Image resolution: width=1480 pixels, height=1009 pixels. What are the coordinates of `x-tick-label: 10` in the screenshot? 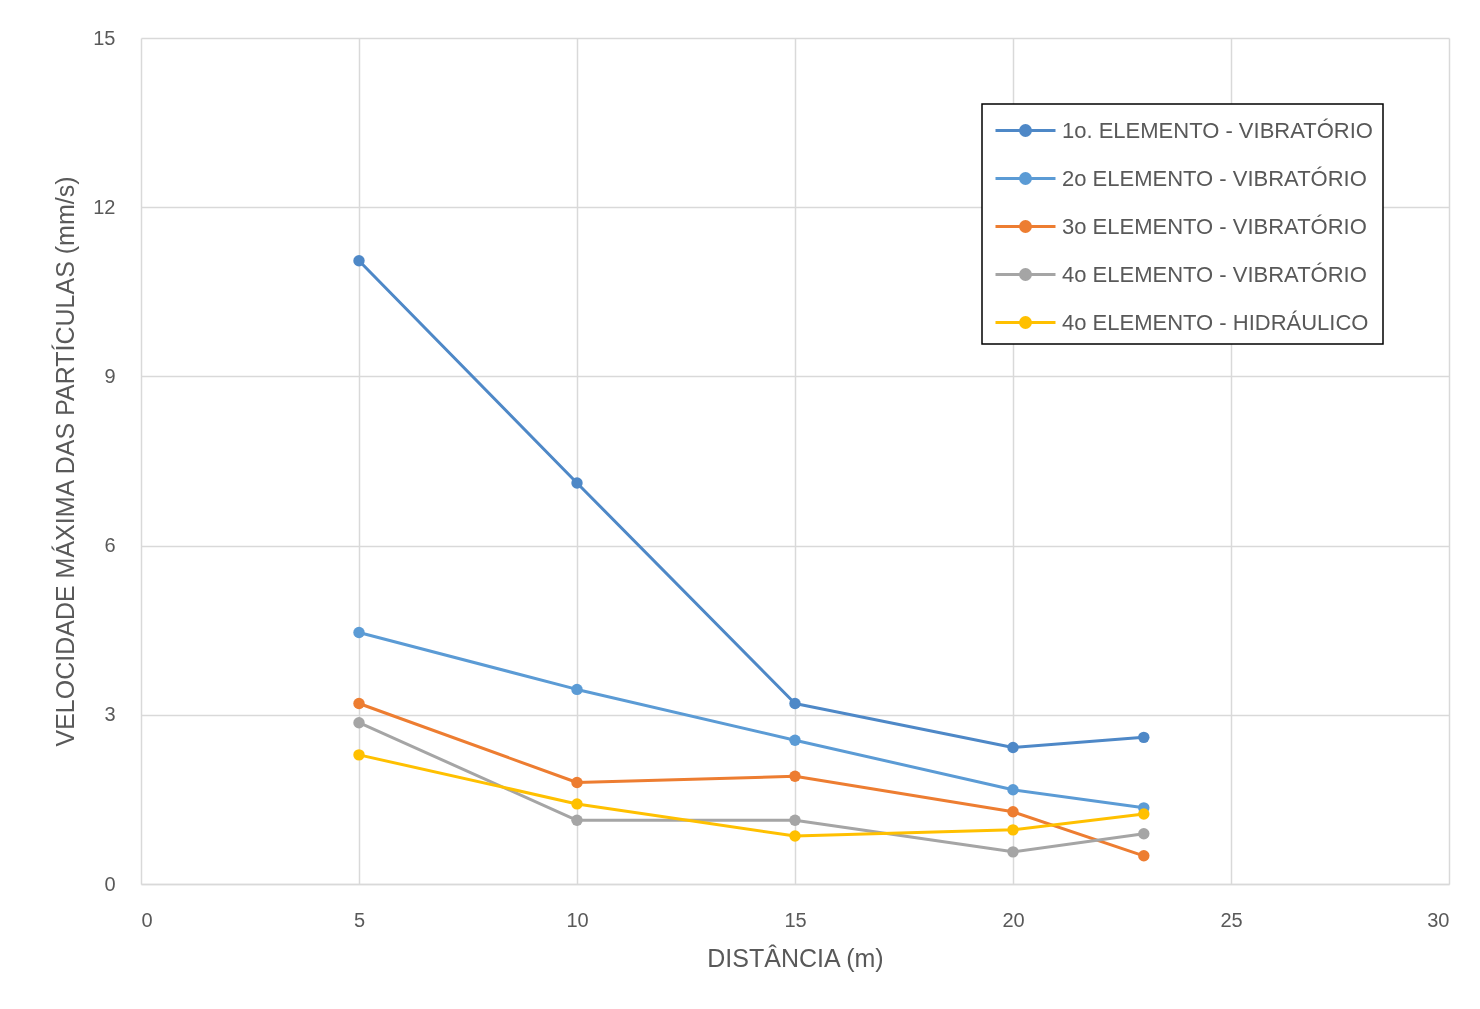 It's located at (577, 919).